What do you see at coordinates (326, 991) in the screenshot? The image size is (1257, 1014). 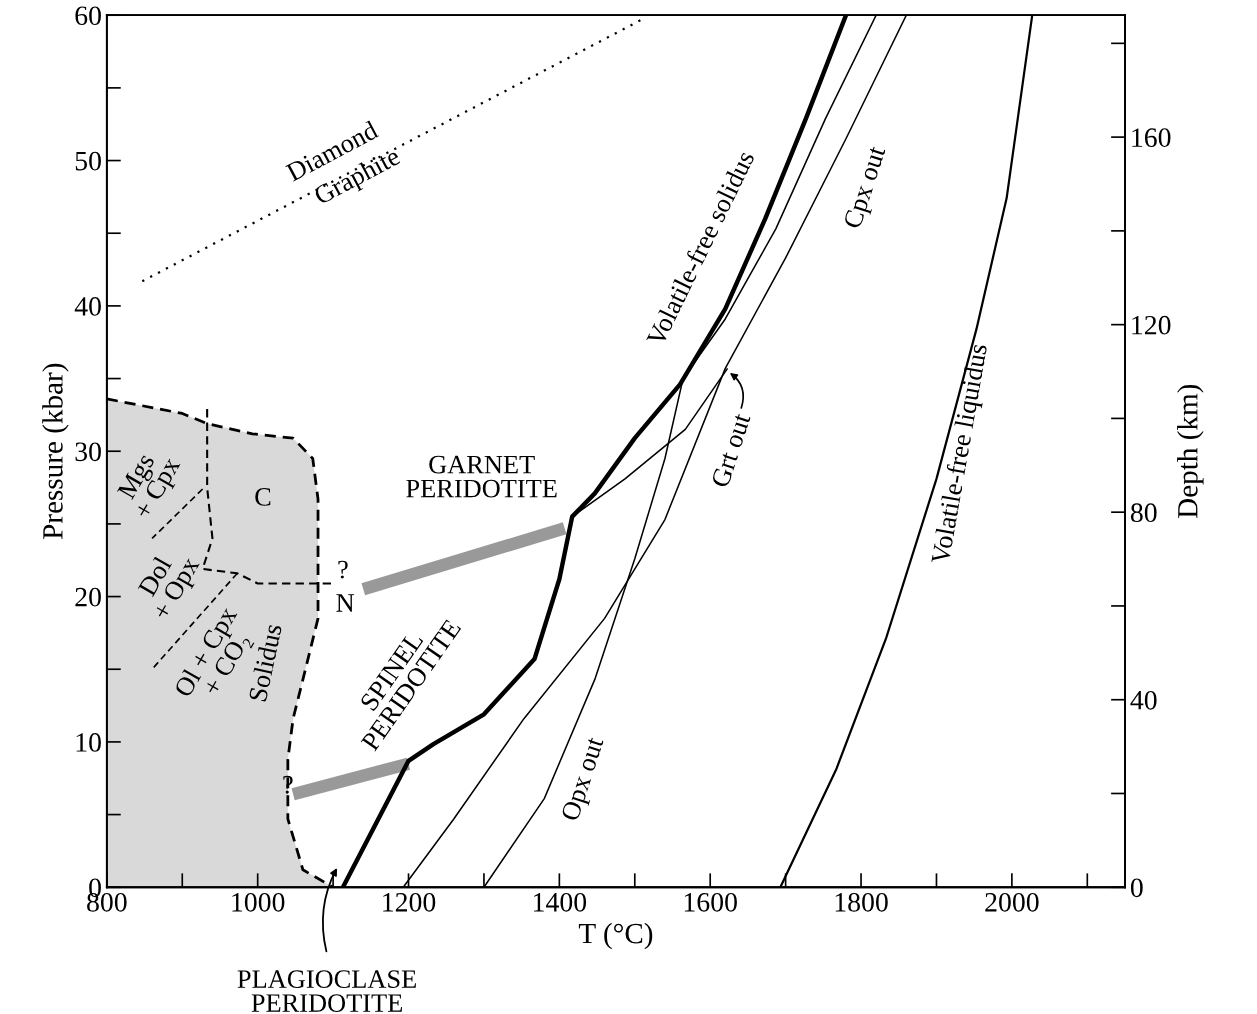 I see `text: PLAGIOCLASE PERIDOTITE` at bounding box center [326, 991].